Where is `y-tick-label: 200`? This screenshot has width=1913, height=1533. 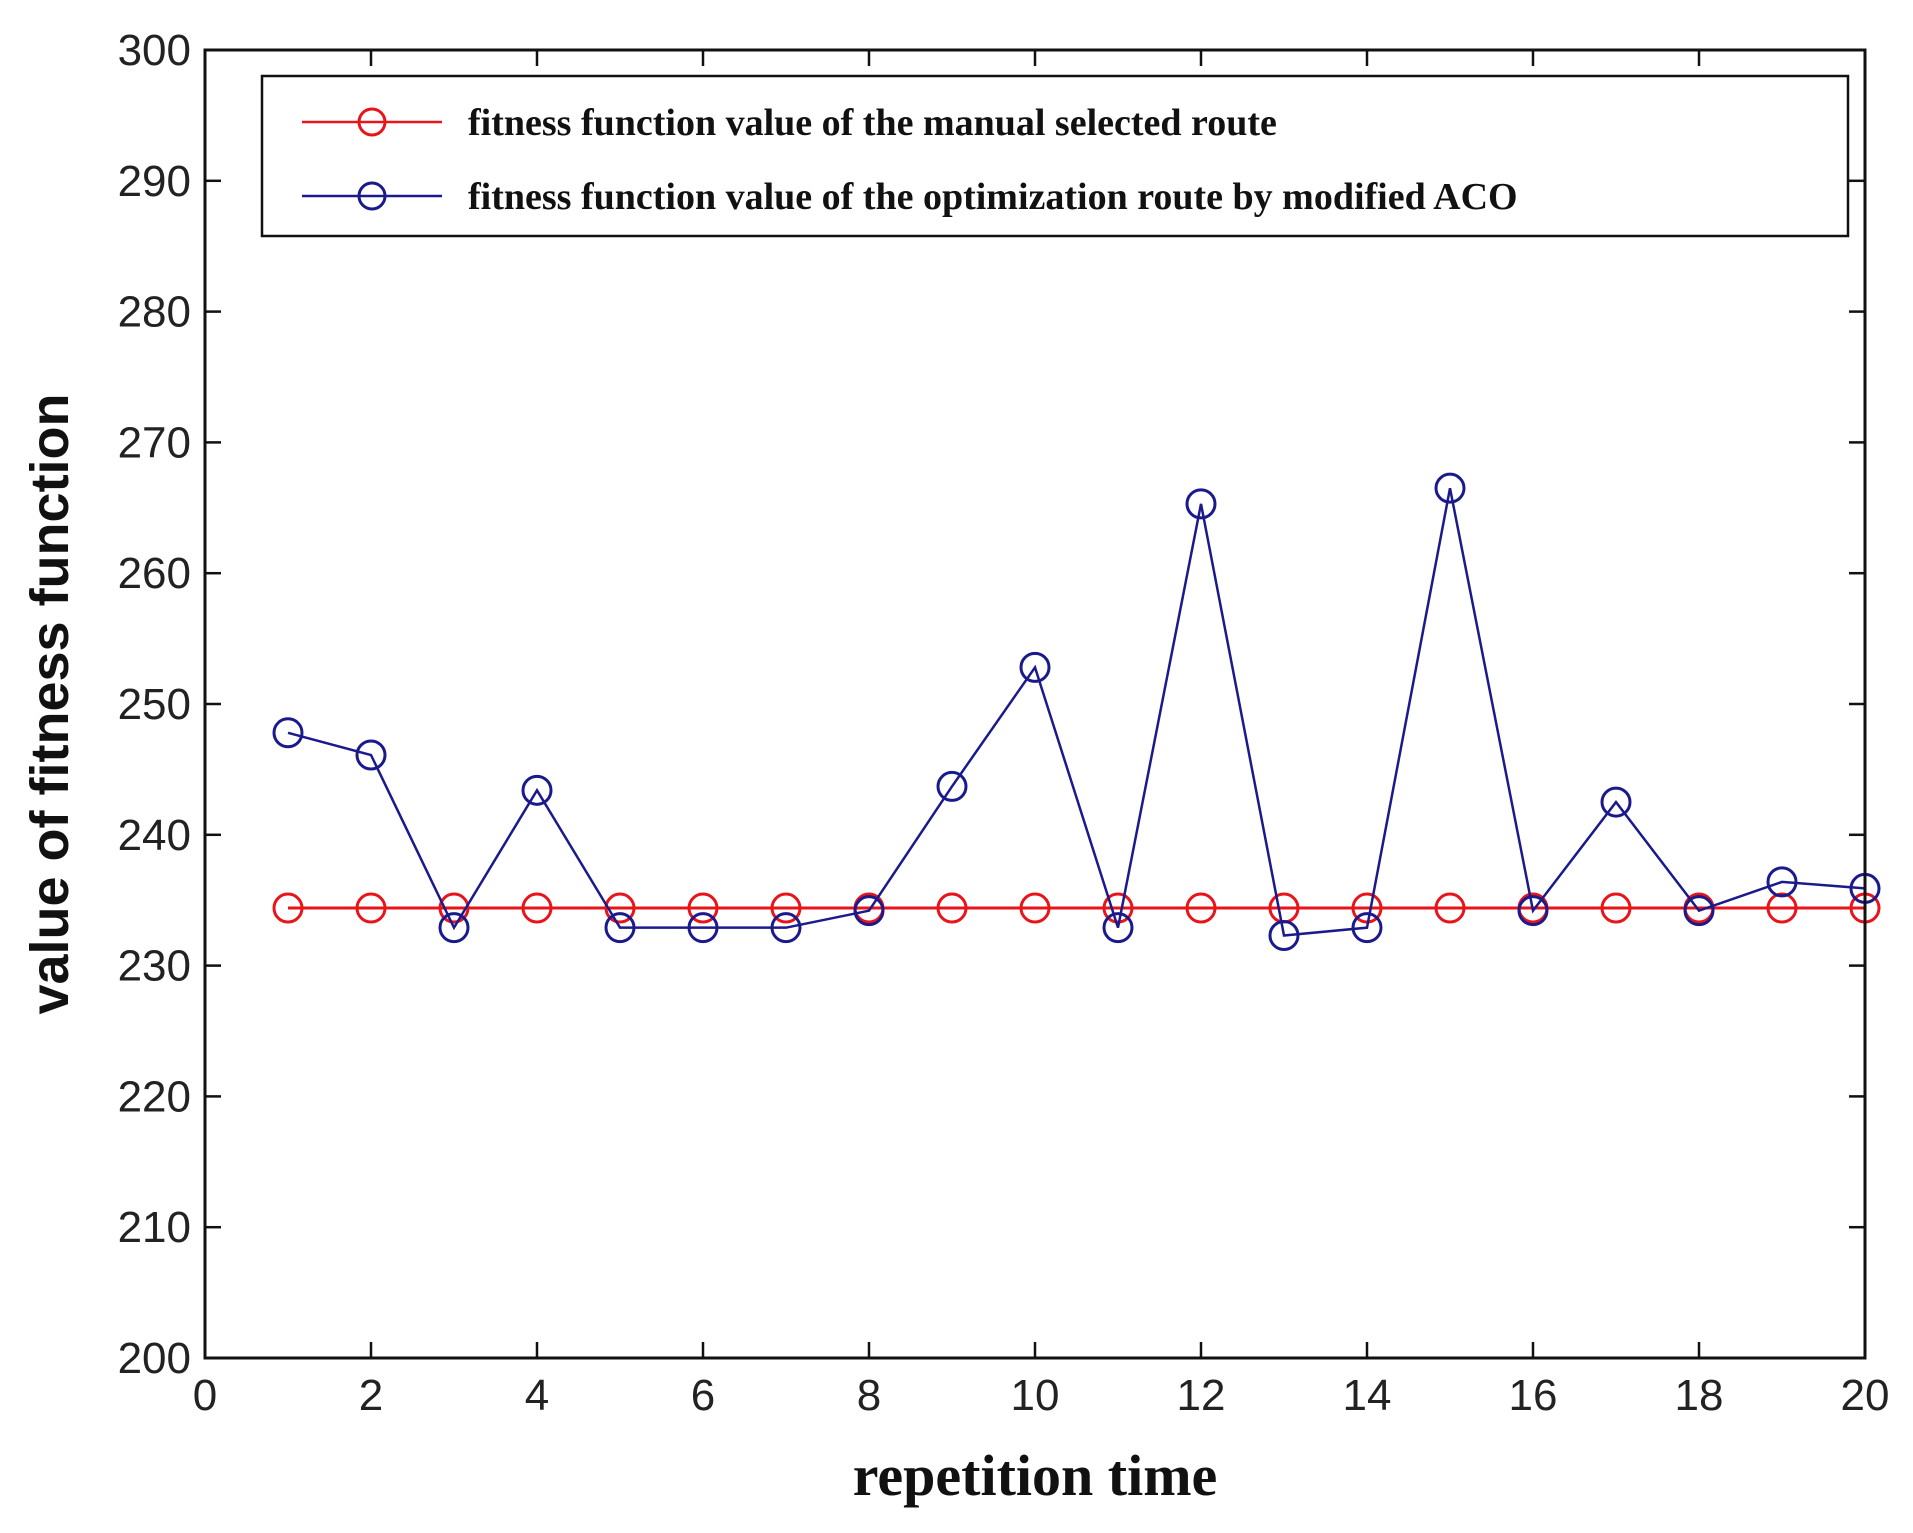
y-tick-label: 200 is located at coordinates (154, 1358).